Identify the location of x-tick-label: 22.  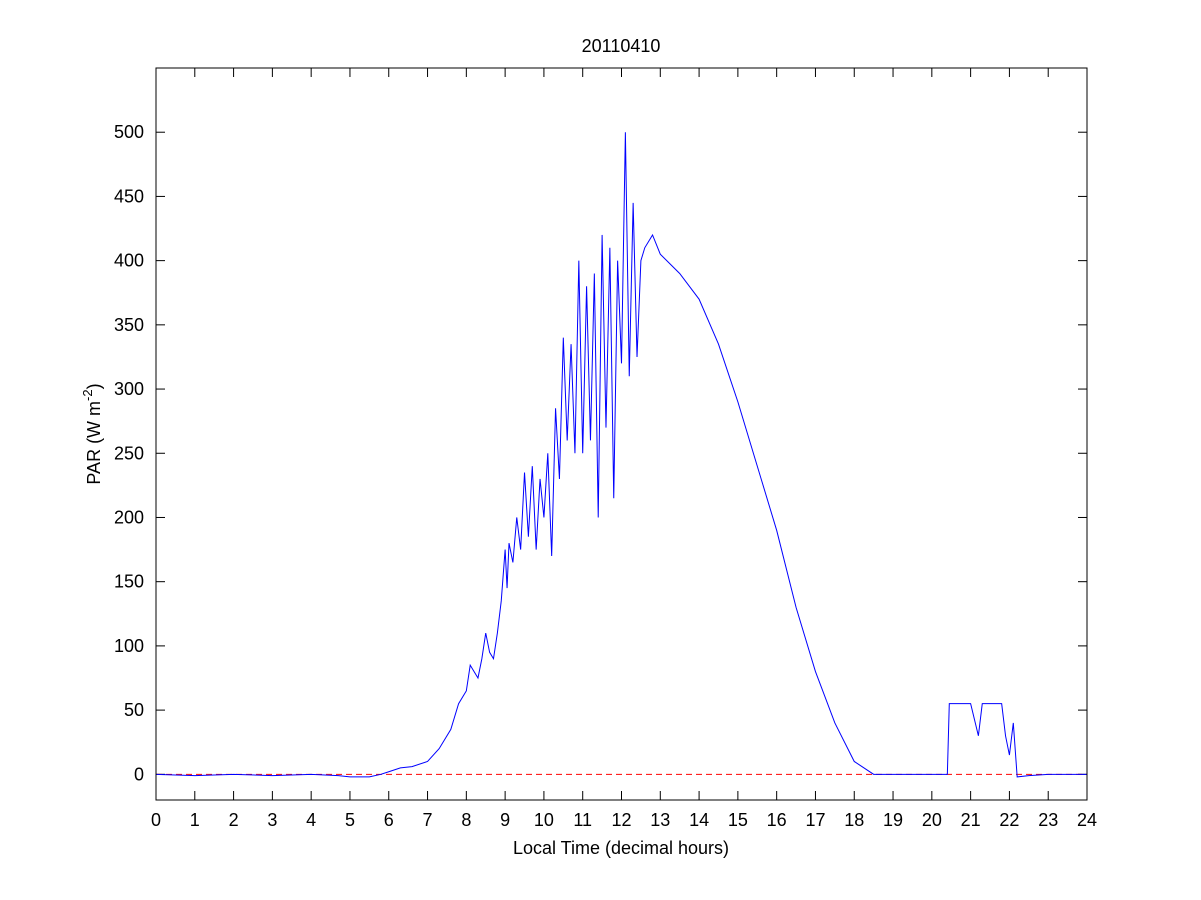
(1009, 820).